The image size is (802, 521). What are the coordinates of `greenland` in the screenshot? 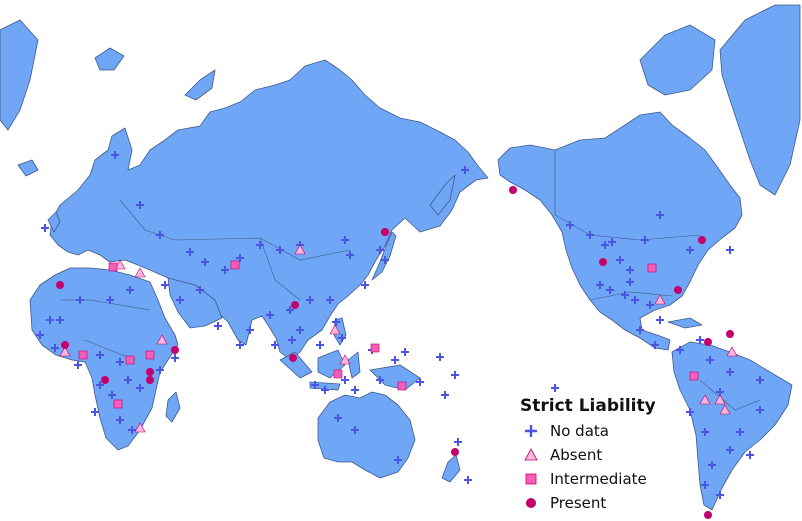 It's located at (760, 100).